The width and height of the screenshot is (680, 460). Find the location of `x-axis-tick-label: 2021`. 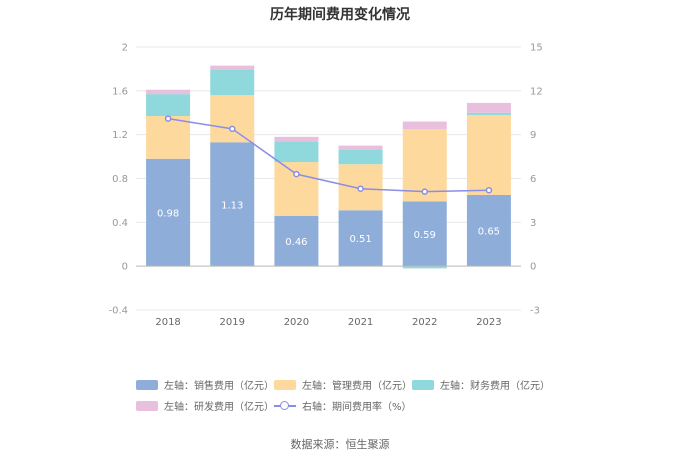

x-axis-tick-label: 2021 is located at coordinates (360, 322).